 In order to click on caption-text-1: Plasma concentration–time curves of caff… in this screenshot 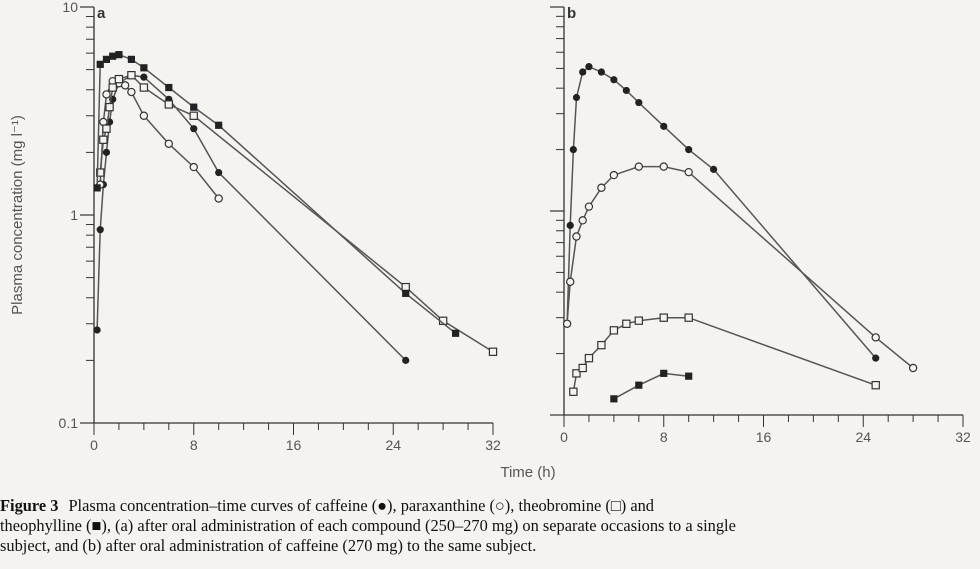, I will do `click(361, 505)`.